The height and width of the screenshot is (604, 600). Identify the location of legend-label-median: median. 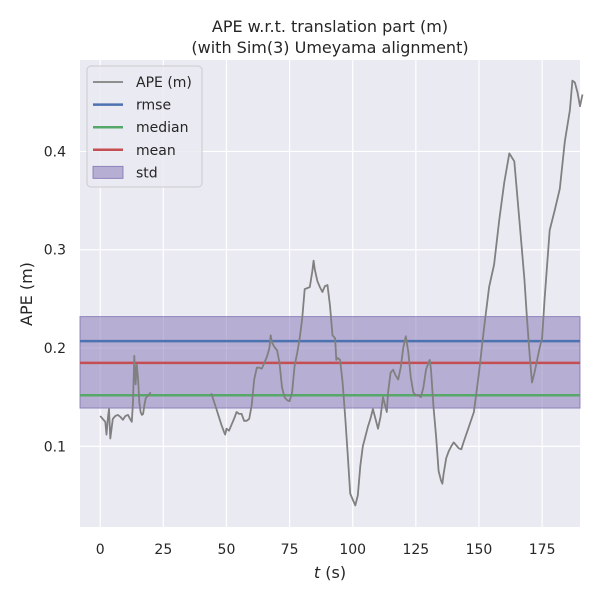
(162, 128).